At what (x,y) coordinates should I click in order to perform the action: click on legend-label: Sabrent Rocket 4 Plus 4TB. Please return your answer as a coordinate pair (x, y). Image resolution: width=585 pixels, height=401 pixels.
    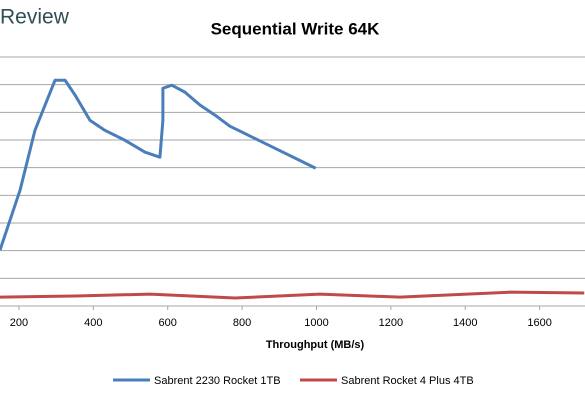
    Looking at the image, I should click on (407, 381).